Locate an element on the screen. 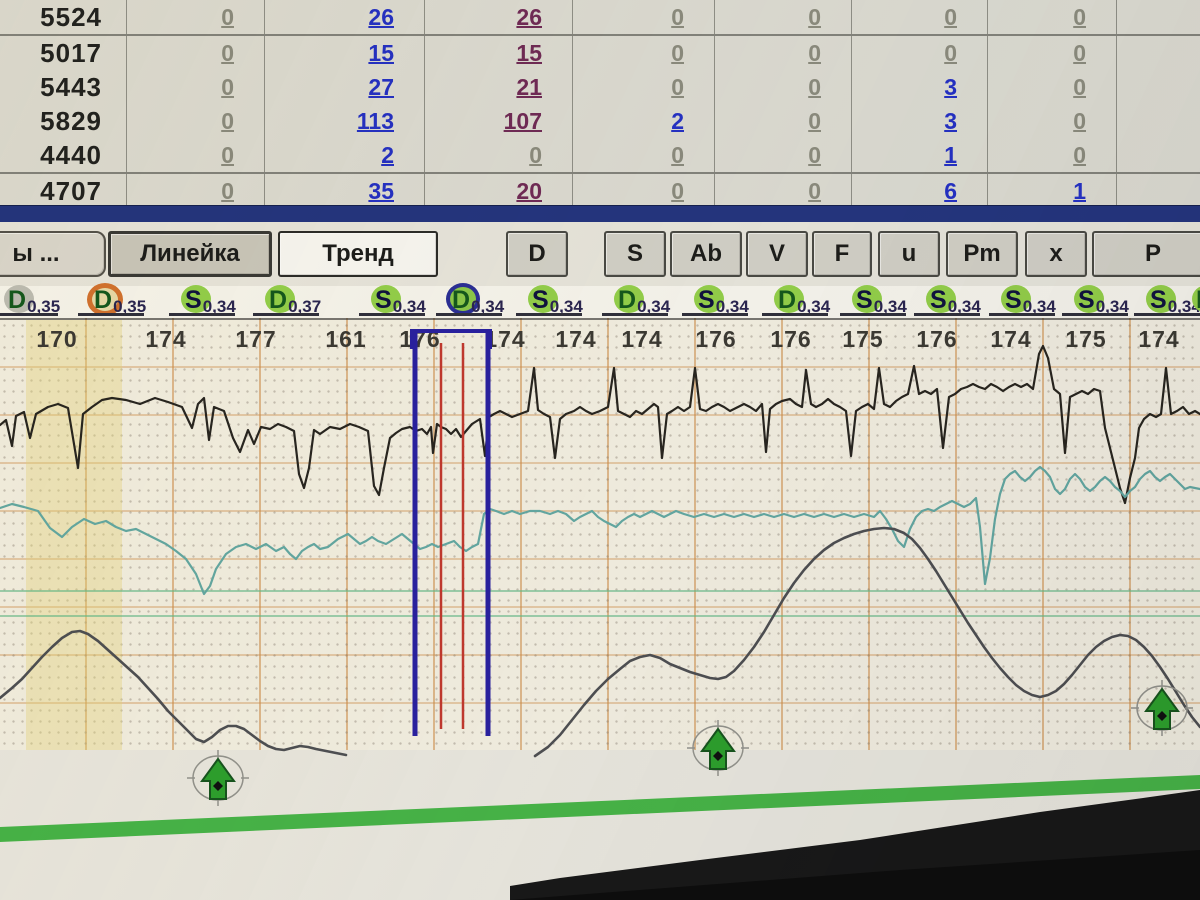 The width and height of the screenshot is (1200, 900). toolbar-button-ab: Ab is located at coordinates (706, 254).